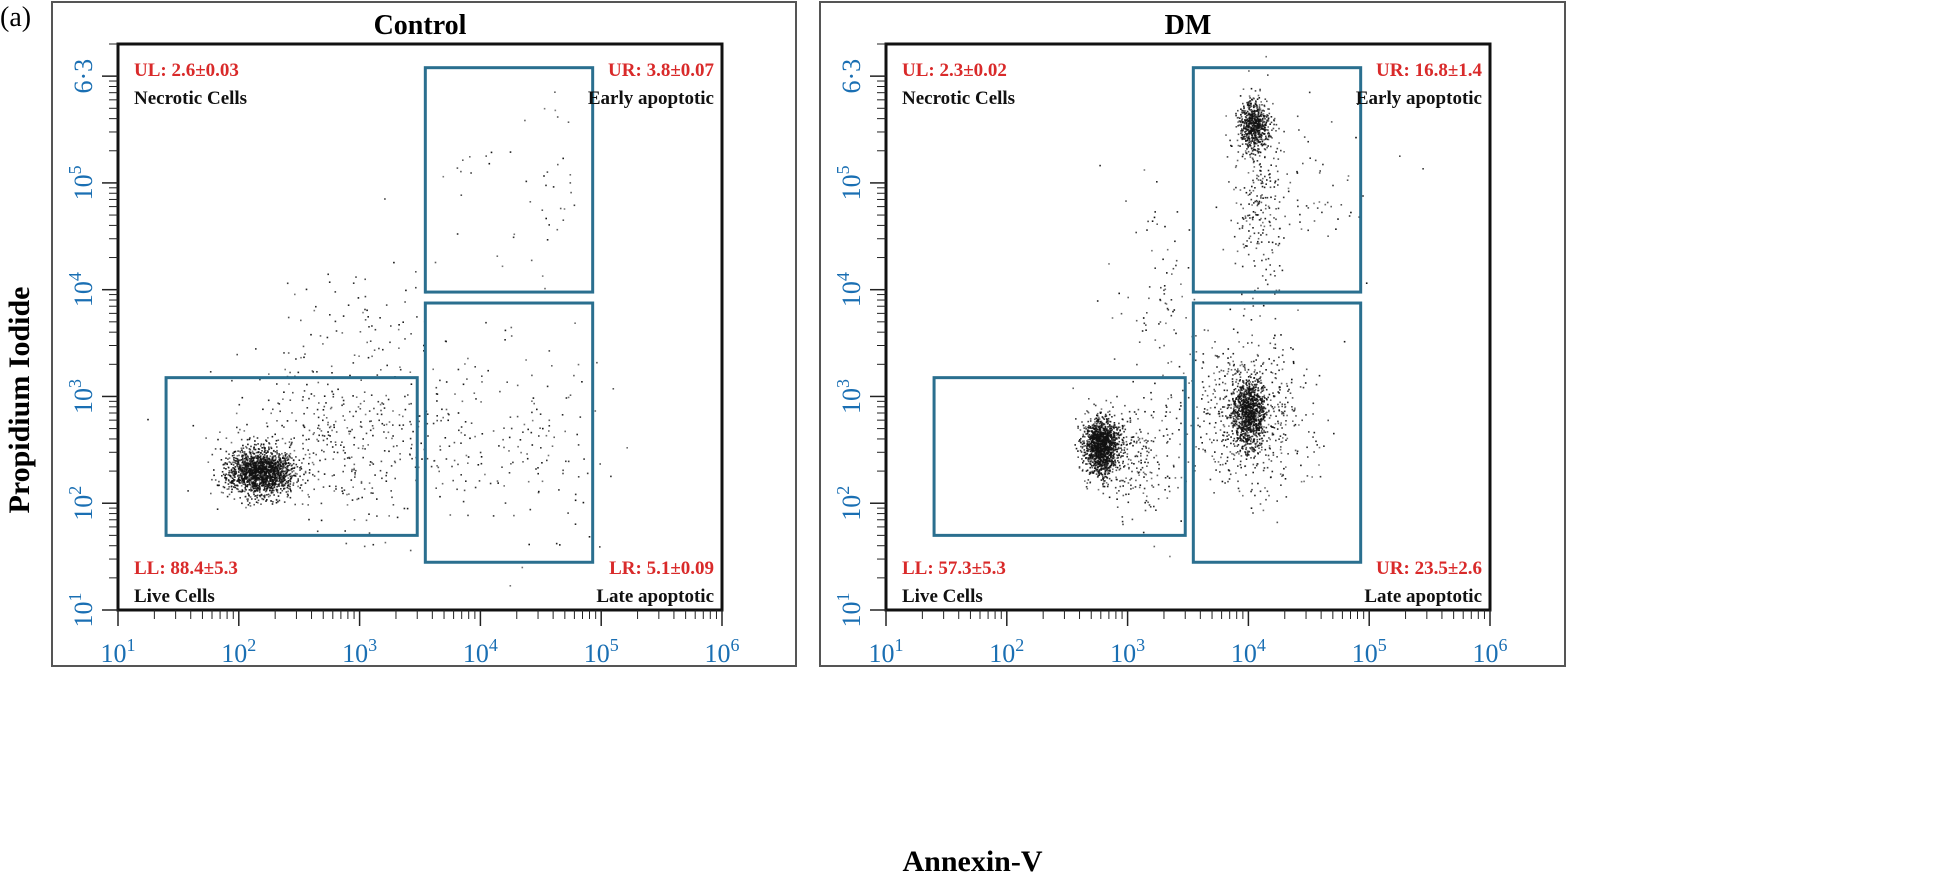  Describe the element at coordinates (291, 456) in the screenshot. I see `gate-live` at that location.